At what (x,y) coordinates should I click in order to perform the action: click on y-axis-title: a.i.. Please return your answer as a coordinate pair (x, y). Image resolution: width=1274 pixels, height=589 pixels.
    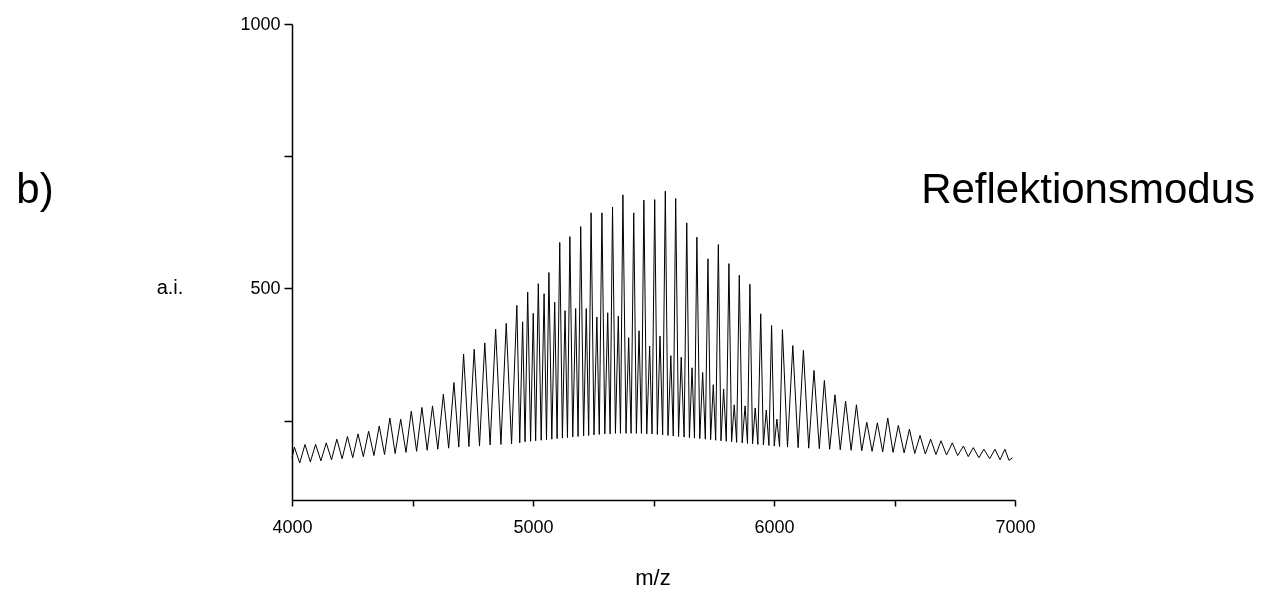
    Looking at the image, I should click on (170, 287).